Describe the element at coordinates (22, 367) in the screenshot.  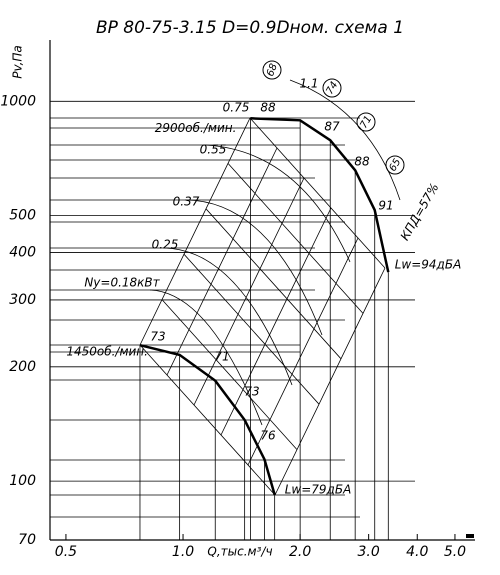
I see `y-tick-label: 200` at that location.